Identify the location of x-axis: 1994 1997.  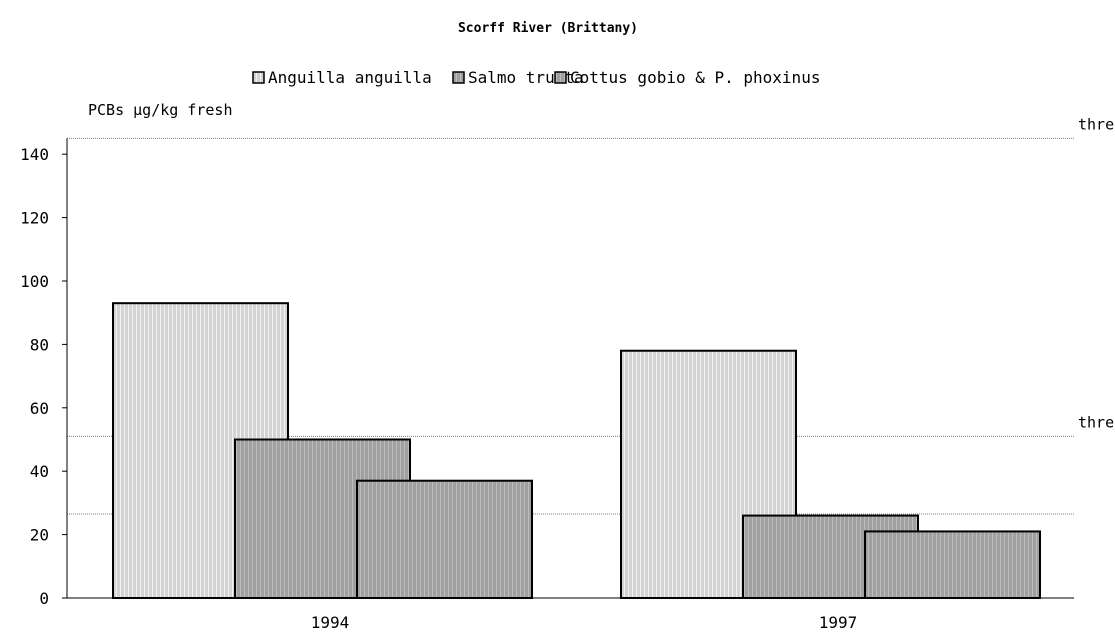
(584, 622).